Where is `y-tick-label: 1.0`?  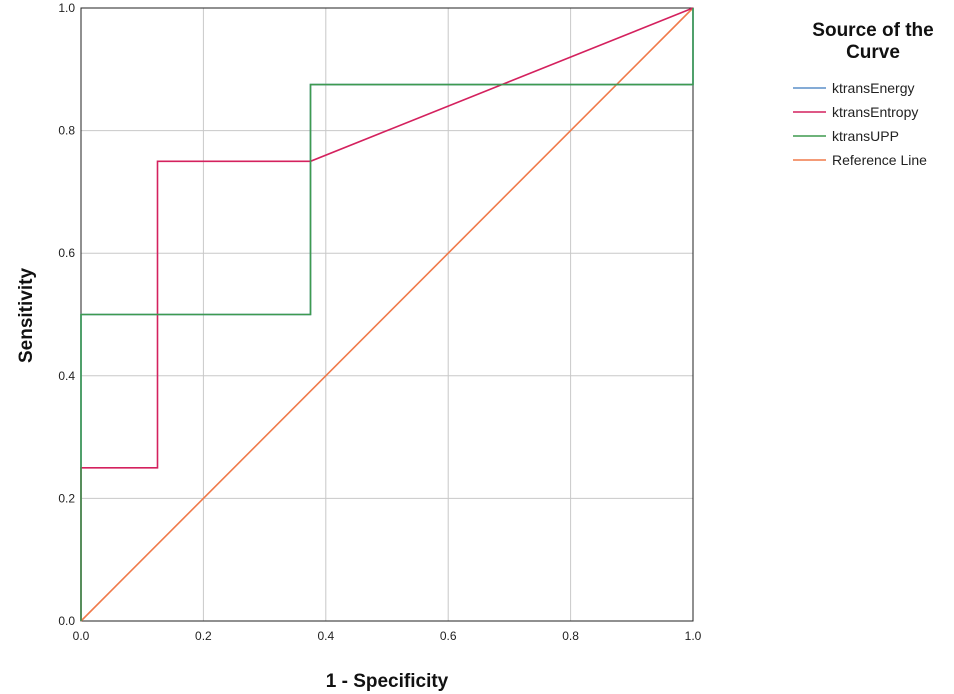
y-tick-label: 1.0 is located at coordinates (66, 8).